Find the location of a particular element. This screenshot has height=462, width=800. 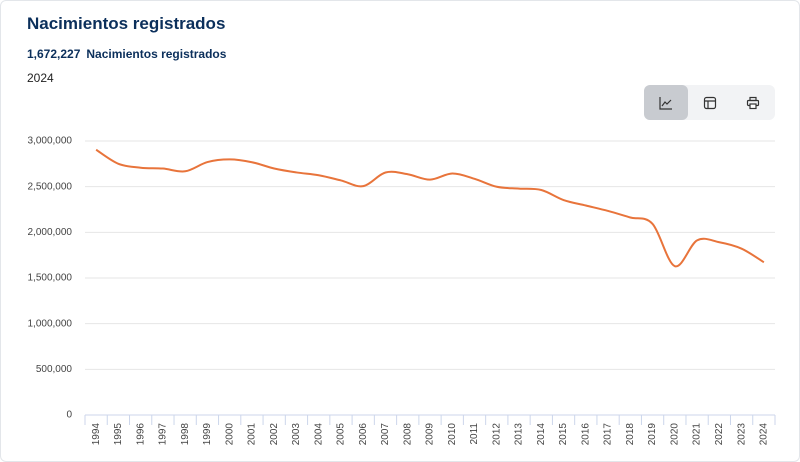

x-tick-label: 2023 is located at coordinates (741, 434).